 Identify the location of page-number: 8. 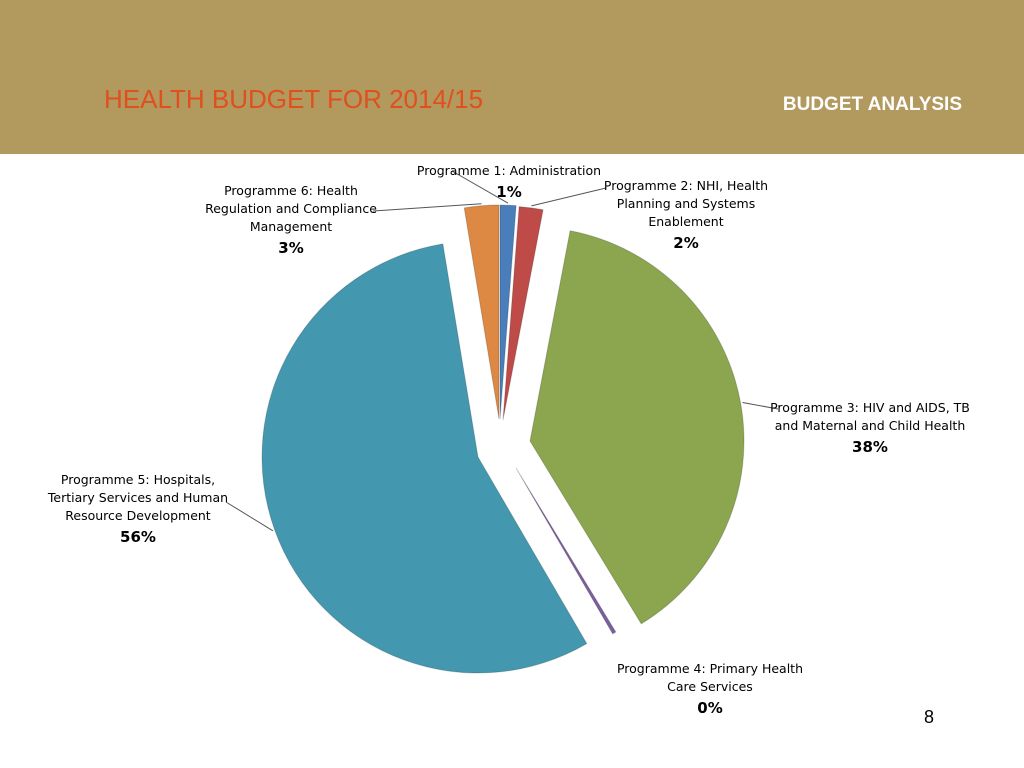
(929, 717).